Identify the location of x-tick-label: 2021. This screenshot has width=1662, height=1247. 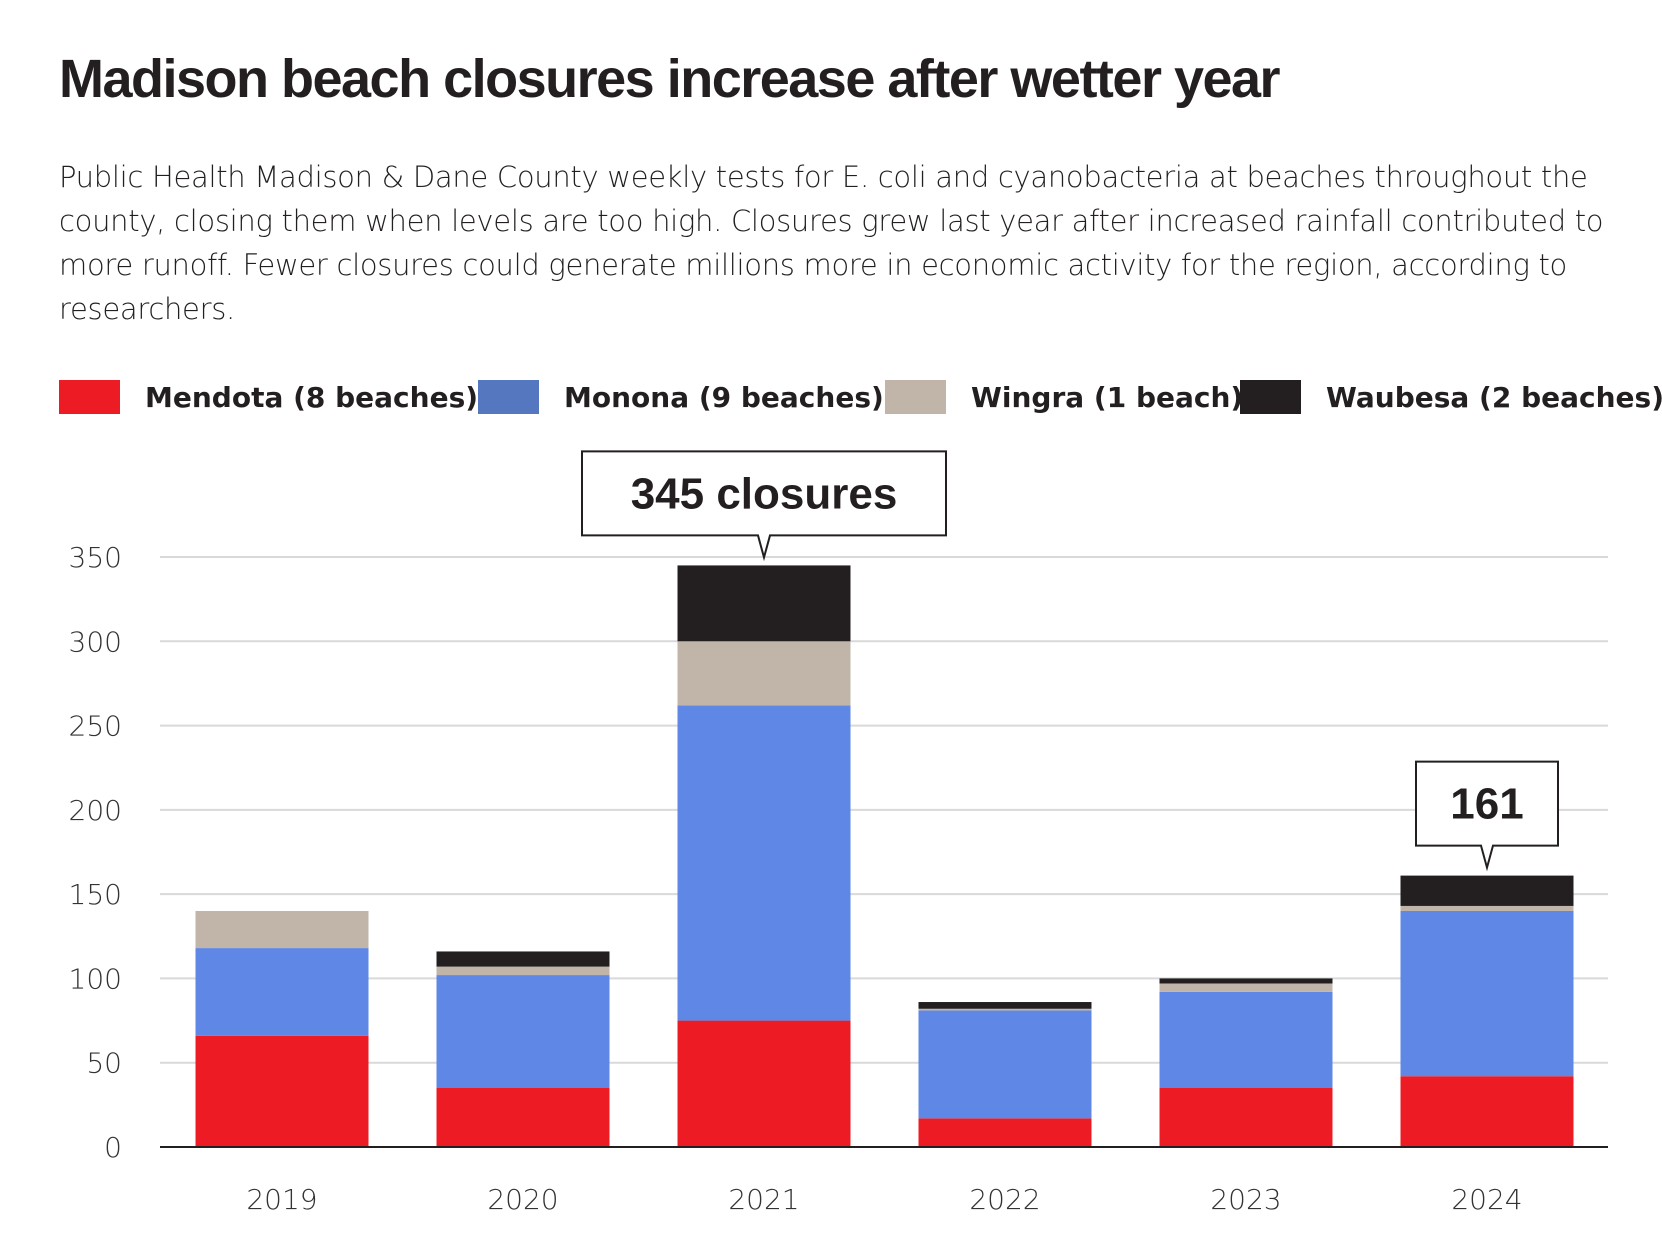
(763, 1199).